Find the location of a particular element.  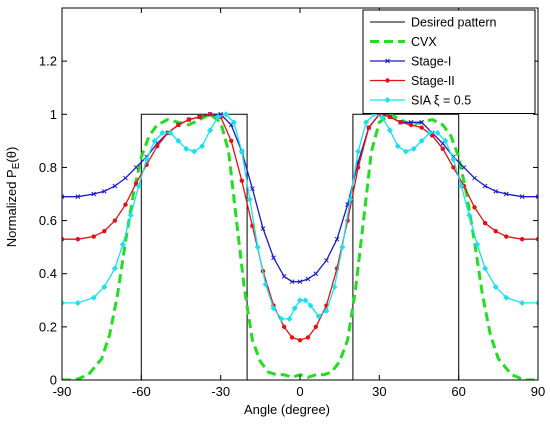

series-2-point-24-b is located at coordinates (316, 274).